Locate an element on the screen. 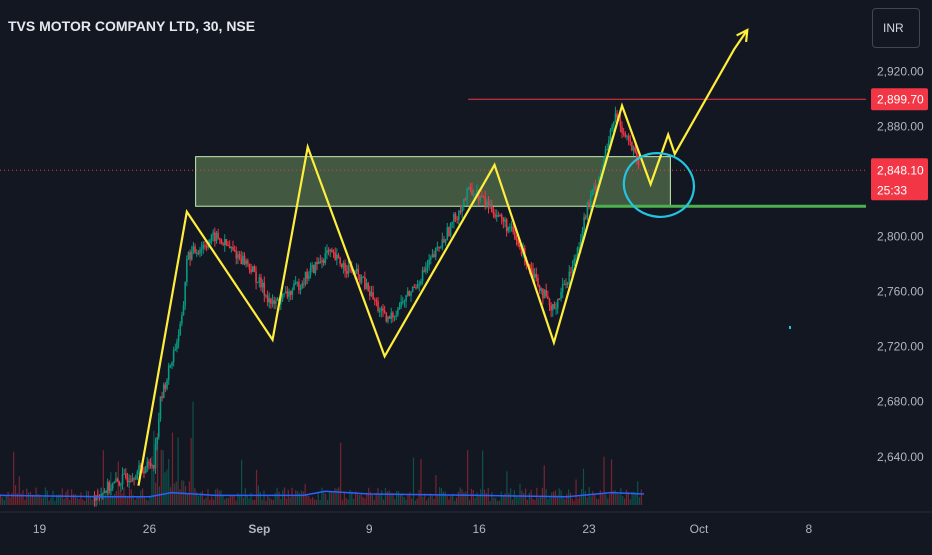 This screenshot has width=932, height=555. currency-button: INR is located at coordinates (896, 28).